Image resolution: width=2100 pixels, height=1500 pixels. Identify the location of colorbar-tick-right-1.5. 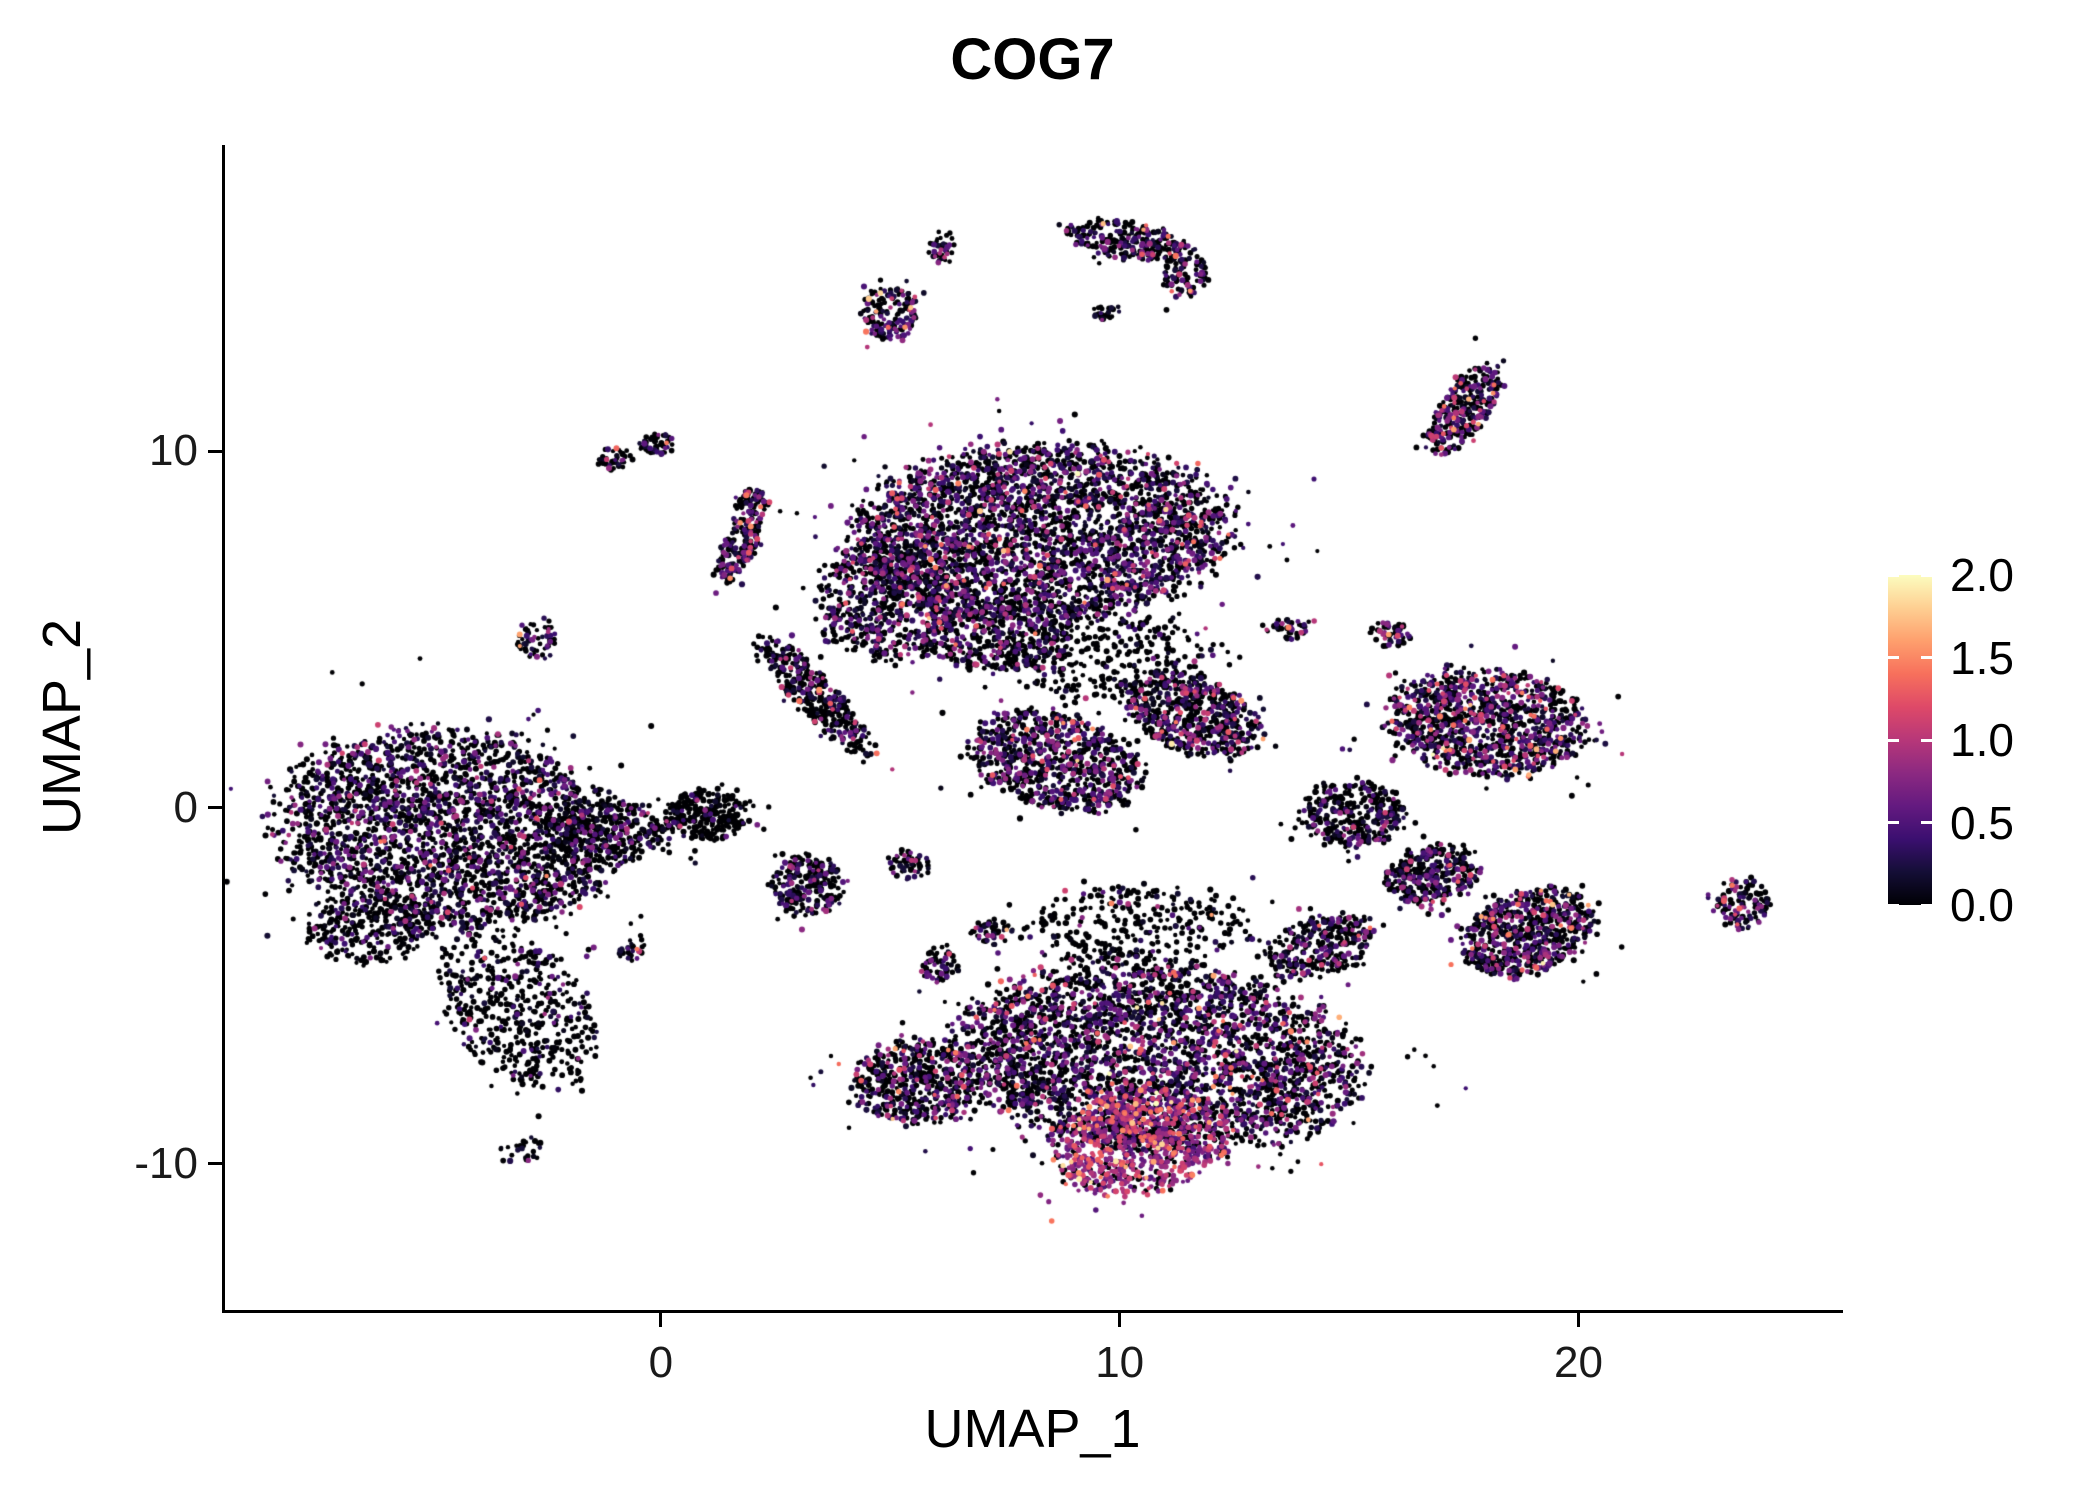
(1926, 657).